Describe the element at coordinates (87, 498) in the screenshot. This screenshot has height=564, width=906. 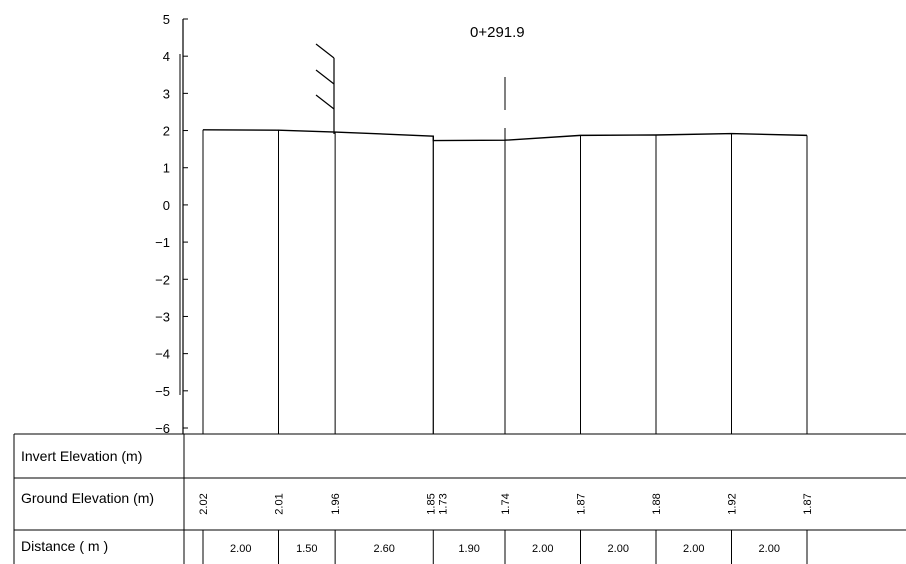
I see `row-label-ground-elevation: Ground Elevation (m)` at that location.